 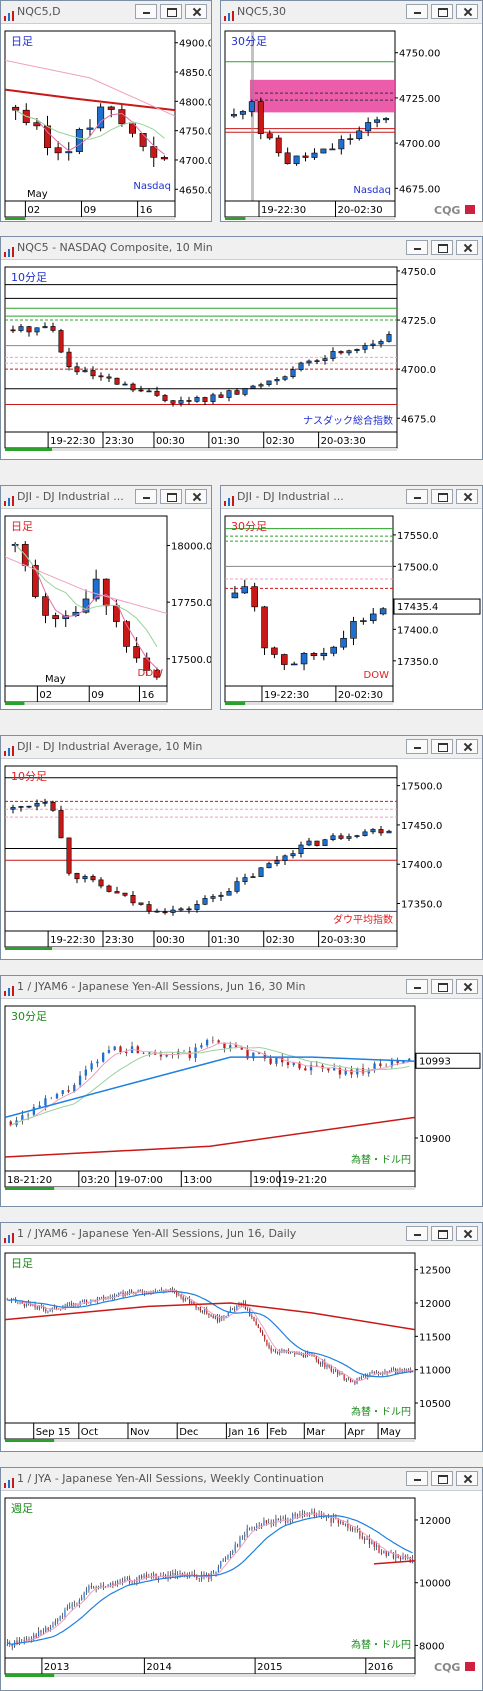 What do you see at coordinates (191, 546) in the screenshot?
I see `y-tick-label: 18000.0` at bounding box center [191, 546].